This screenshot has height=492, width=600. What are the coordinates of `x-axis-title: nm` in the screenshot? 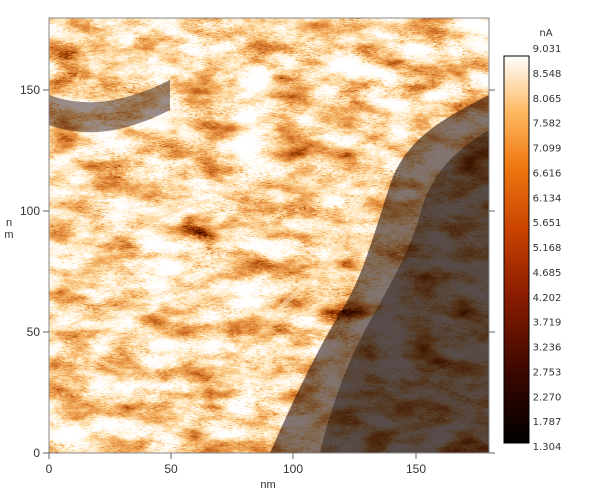 It's located at (267, 485).